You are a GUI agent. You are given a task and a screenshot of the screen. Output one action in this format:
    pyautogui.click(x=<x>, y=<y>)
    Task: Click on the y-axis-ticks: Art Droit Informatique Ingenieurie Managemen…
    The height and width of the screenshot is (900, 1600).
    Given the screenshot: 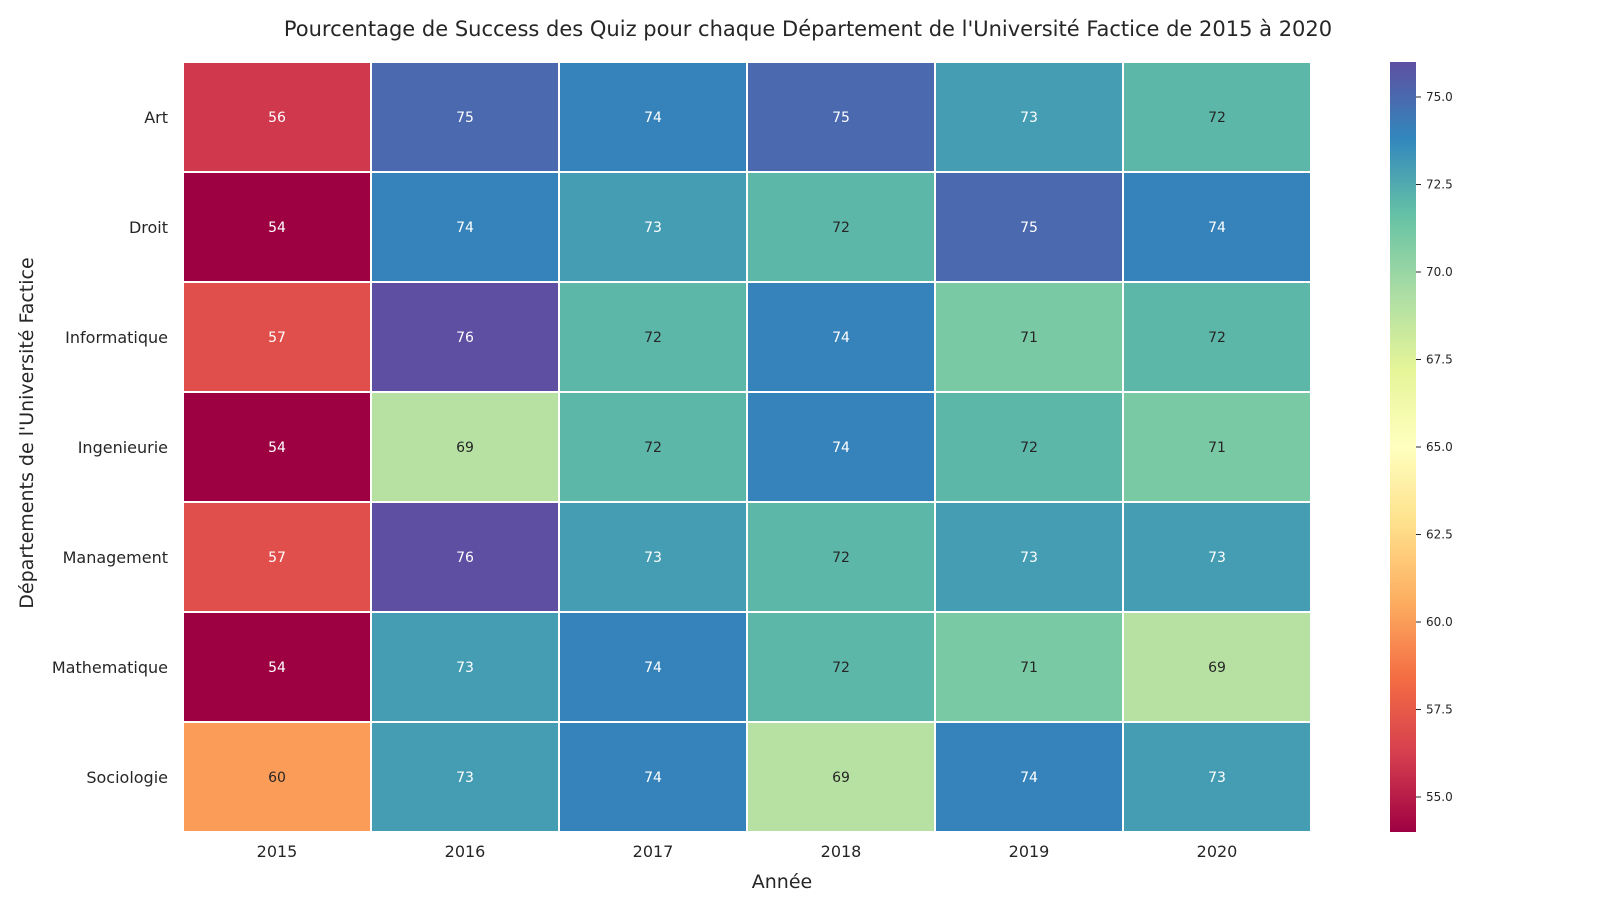 What is the action you would take?
    pyautogui.click(x=110, y=447)
    